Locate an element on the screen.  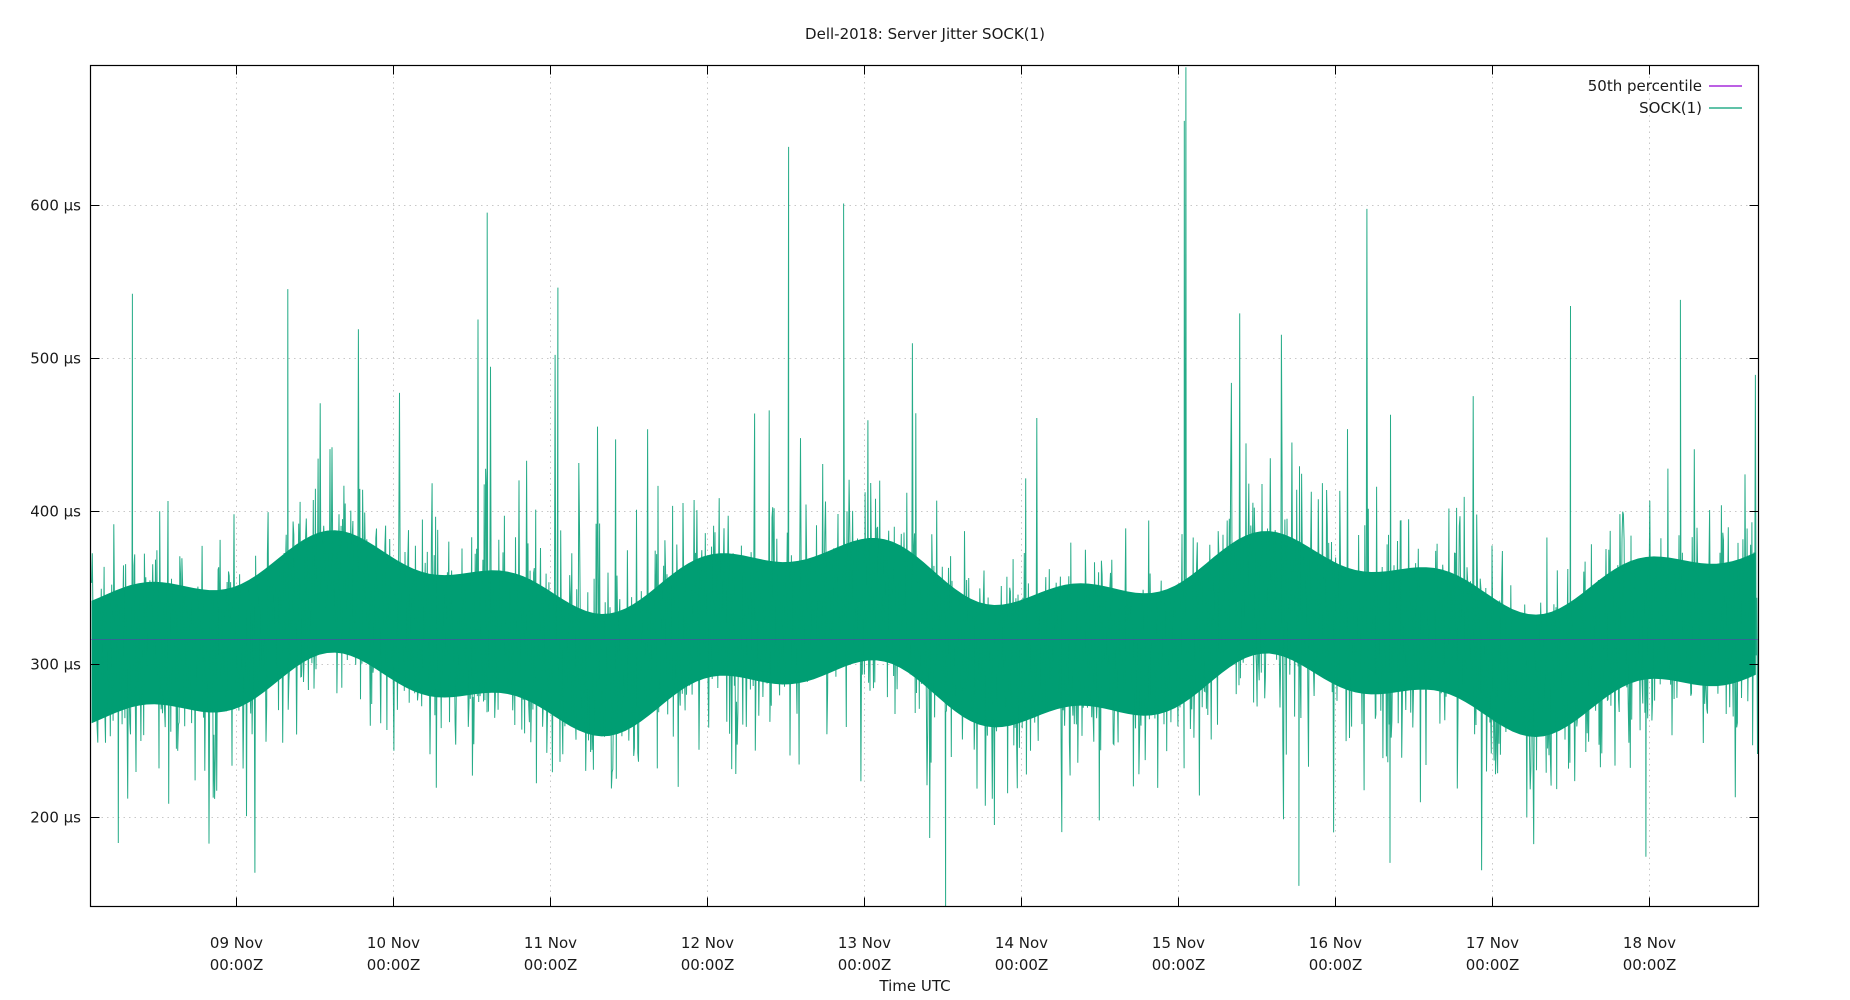
y-tick-label: 200 µs is located at coordinates (55, 818).